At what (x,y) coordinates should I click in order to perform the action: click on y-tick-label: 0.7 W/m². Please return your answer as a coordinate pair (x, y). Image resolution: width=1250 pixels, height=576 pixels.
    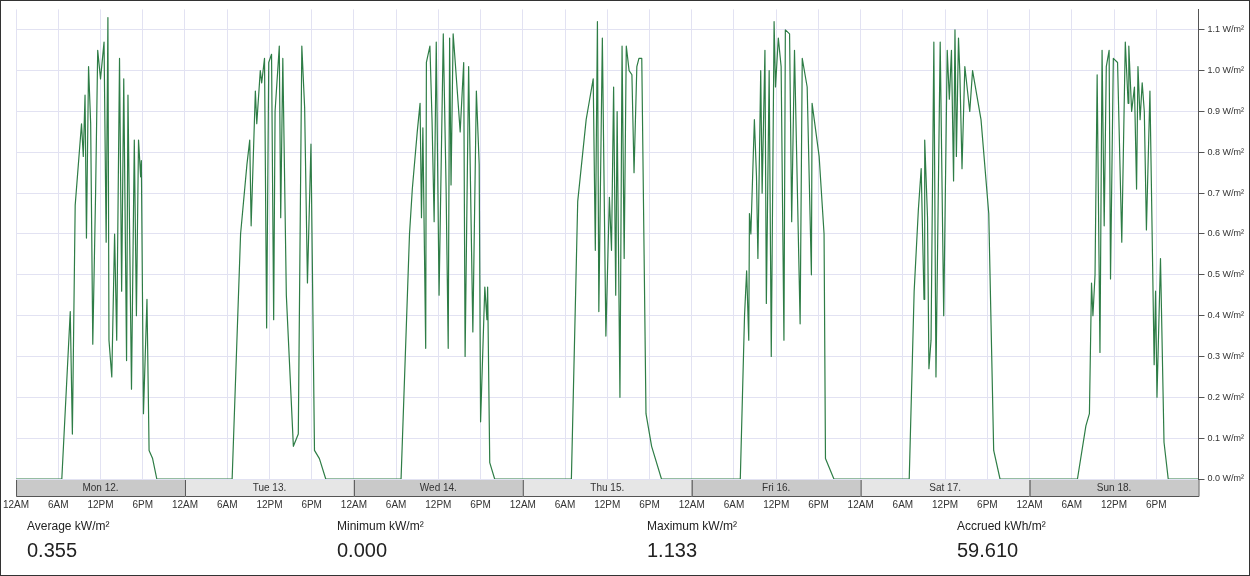
    Looking at the image, I should click on (1226, 192).